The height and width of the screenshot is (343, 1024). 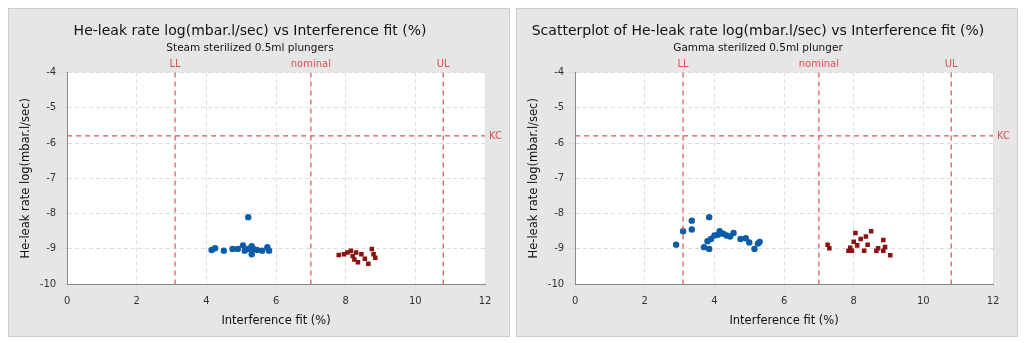 What do you see at coordinates (758, 46) in the screenshot?
I see `chart-subtitle: Gamma sterilized 0.5ml plunger` at bounding box center [758, 46].